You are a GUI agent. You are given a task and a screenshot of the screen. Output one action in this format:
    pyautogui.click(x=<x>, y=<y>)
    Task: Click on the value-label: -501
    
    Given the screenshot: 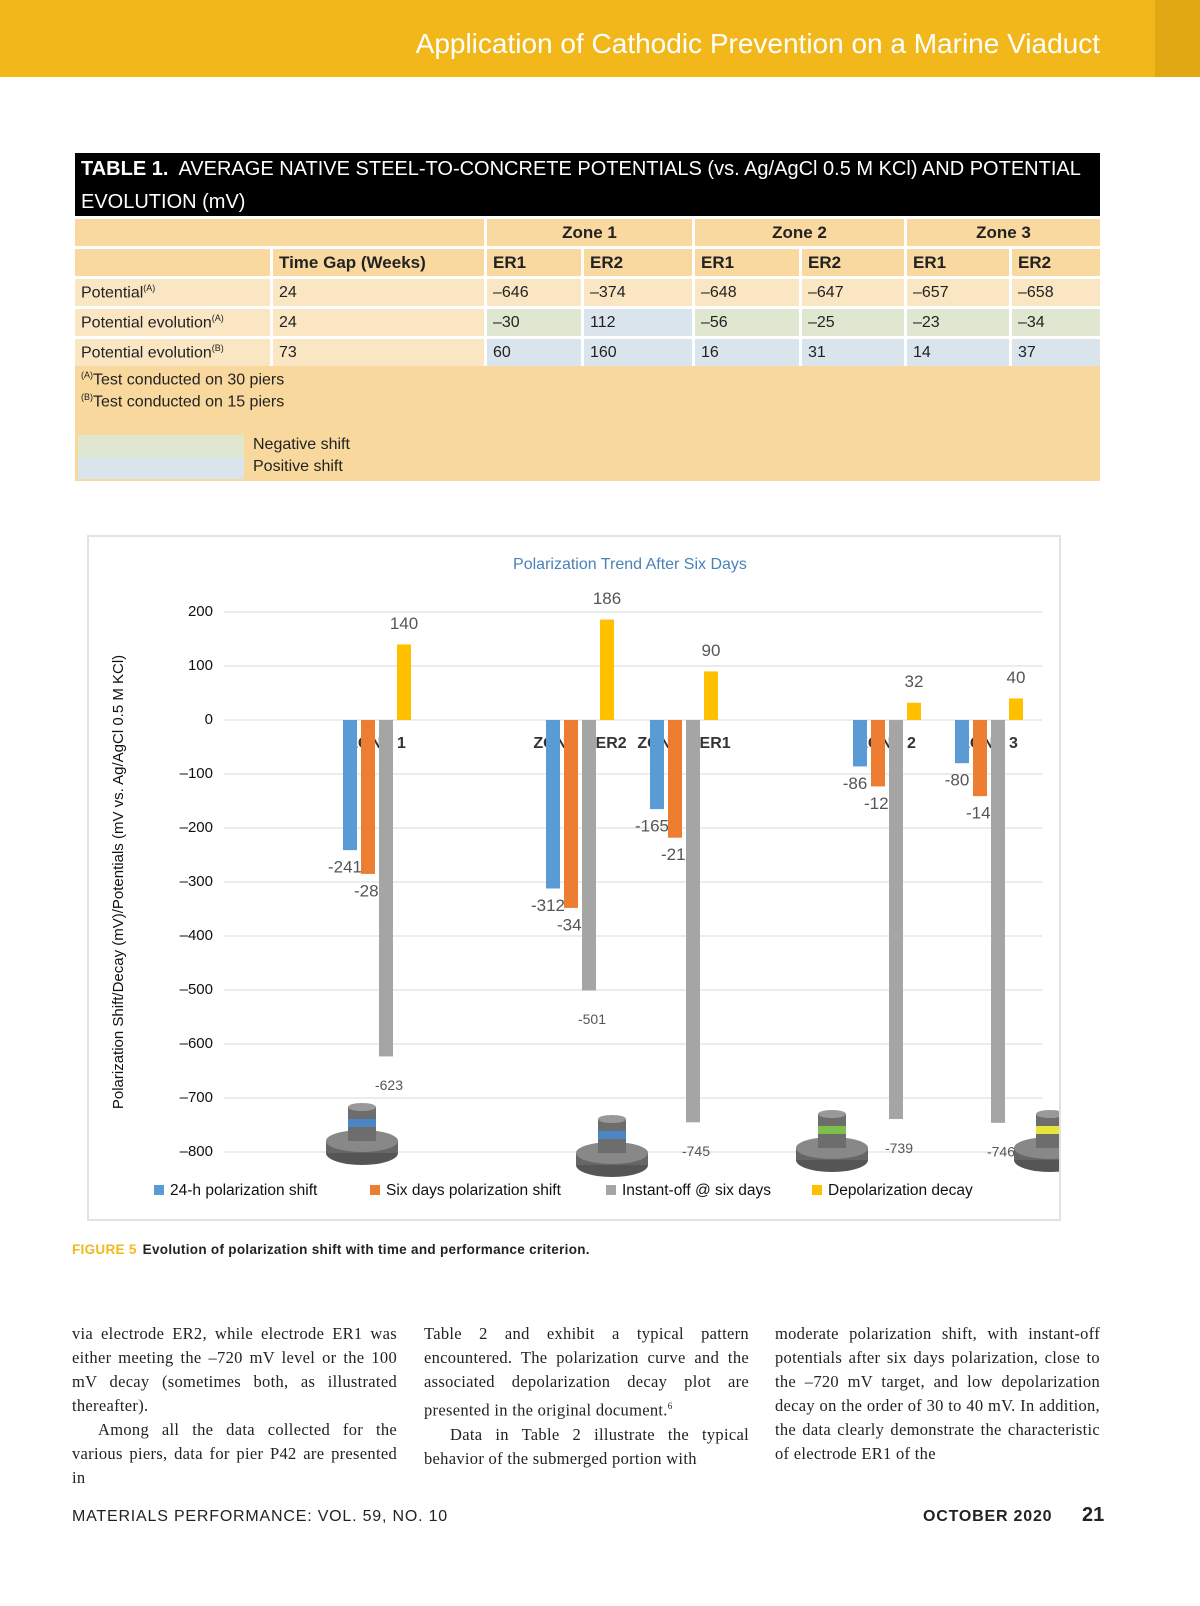 What is the action you would take?
    pyautogui.click(x=592, y=1019)
    